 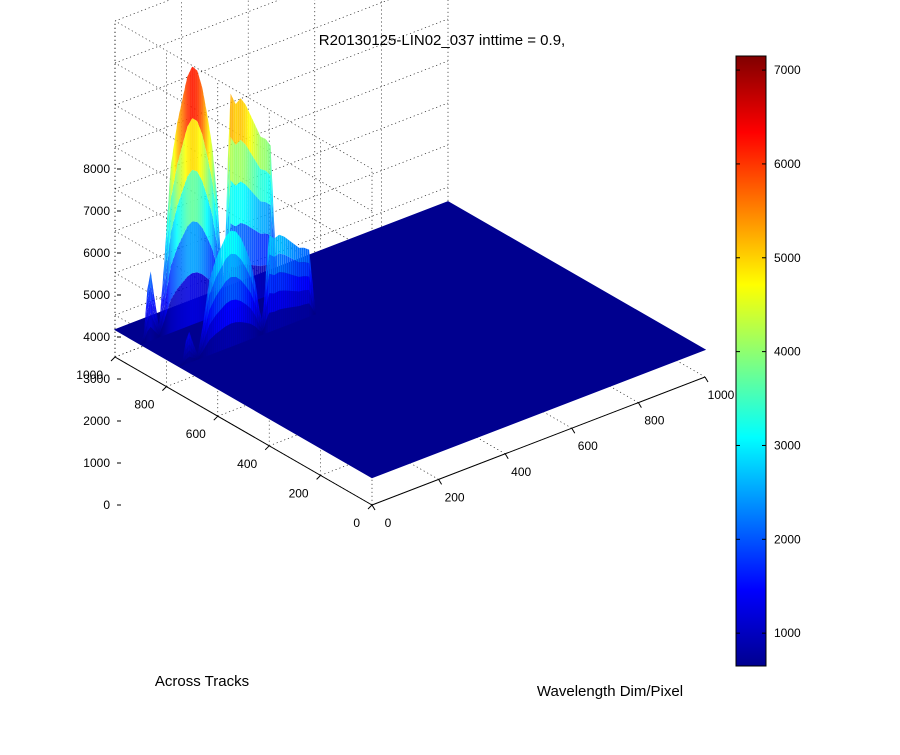 I want to click on chart-title: R20130125-LIN02_037 inttime = 0.9,, so click(x=442, y=40).